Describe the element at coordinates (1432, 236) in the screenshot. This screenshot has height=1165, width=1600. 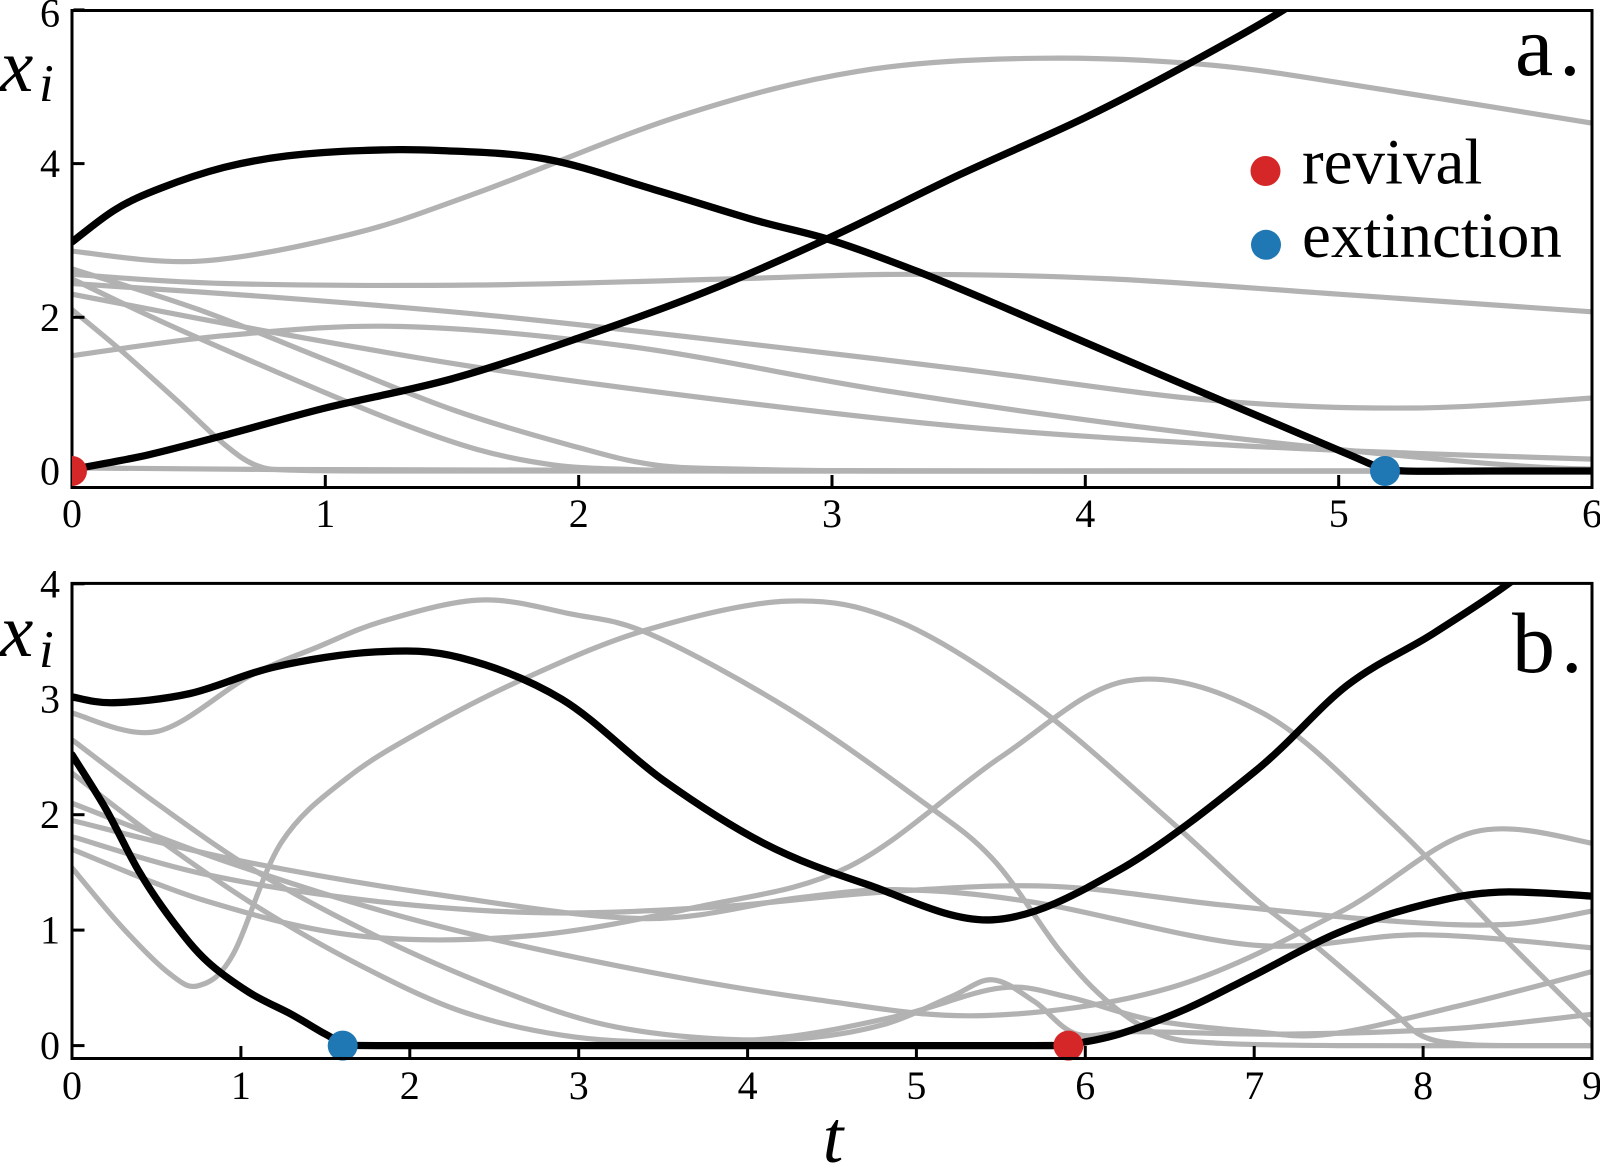
I see `svg-text: extinction` at that location.